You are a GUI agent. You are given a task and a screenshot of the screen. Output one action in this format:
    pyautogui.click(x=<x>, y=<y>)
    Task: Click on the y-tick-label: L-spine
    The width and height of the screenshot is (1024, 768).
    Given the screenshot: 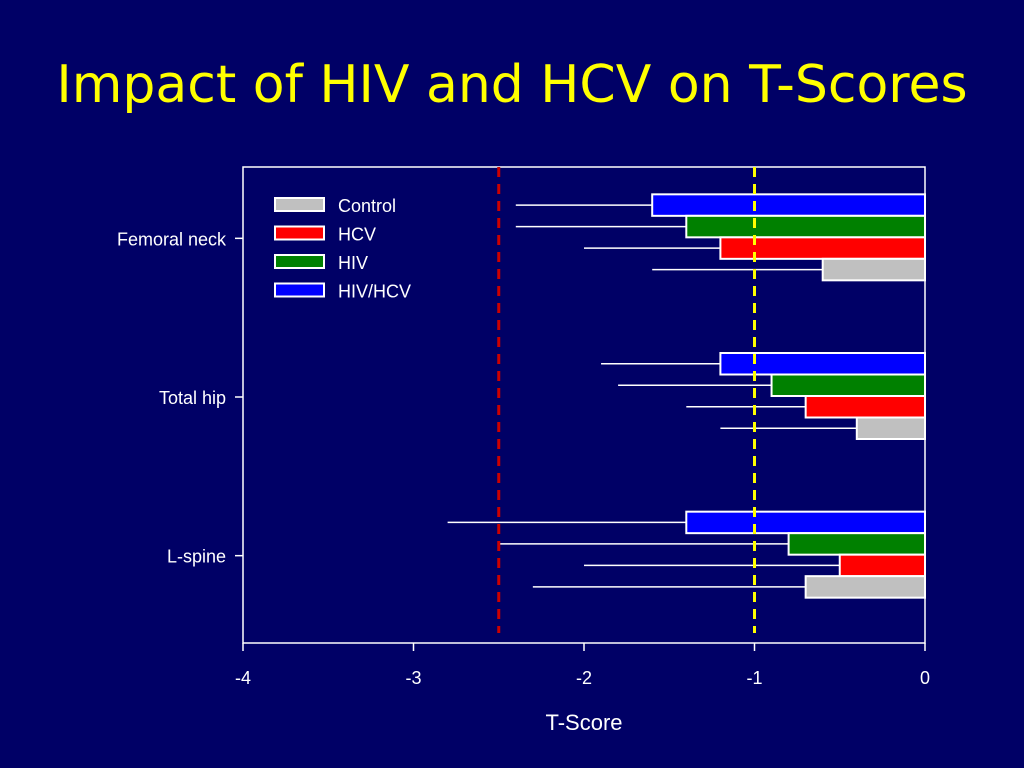 What is the action you would take?
    pyautogui.click(x=196, y=557)
    